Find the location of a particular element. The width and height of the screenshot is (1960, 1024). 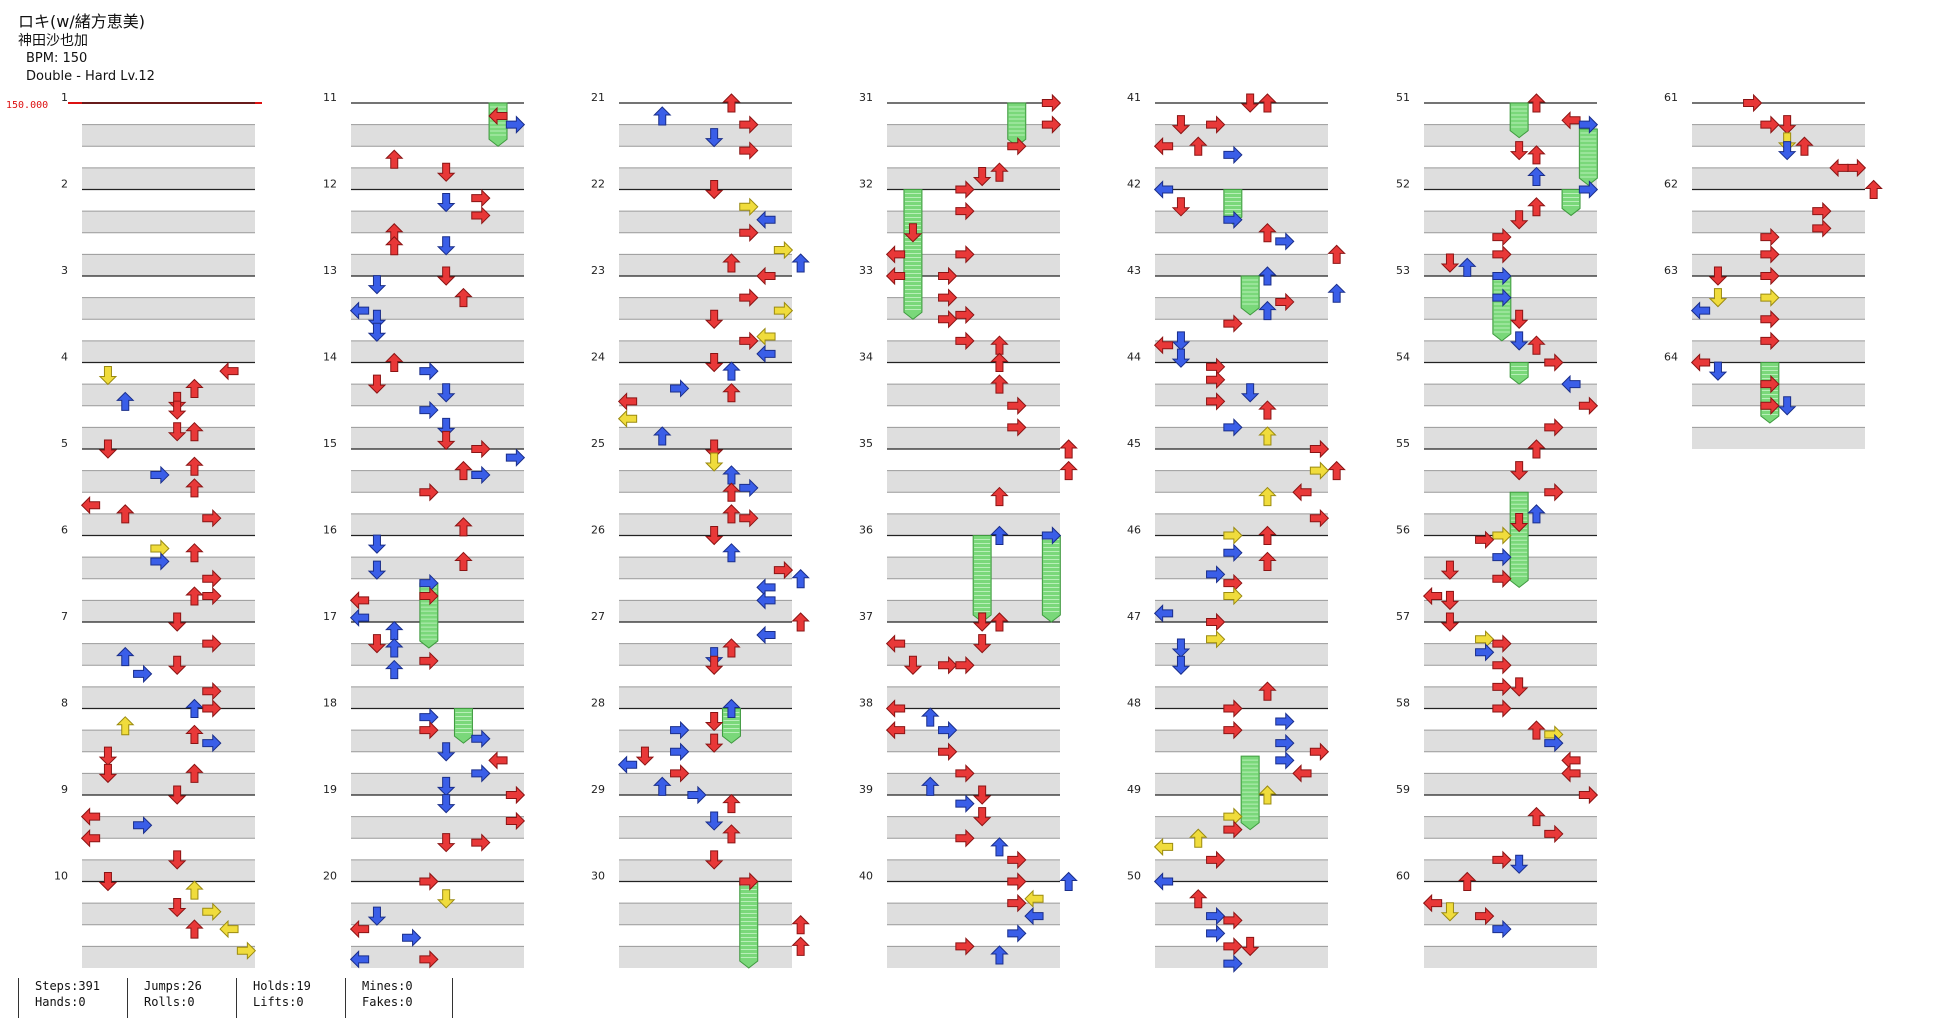

measure: 3 is located at coordinates (158, 313).